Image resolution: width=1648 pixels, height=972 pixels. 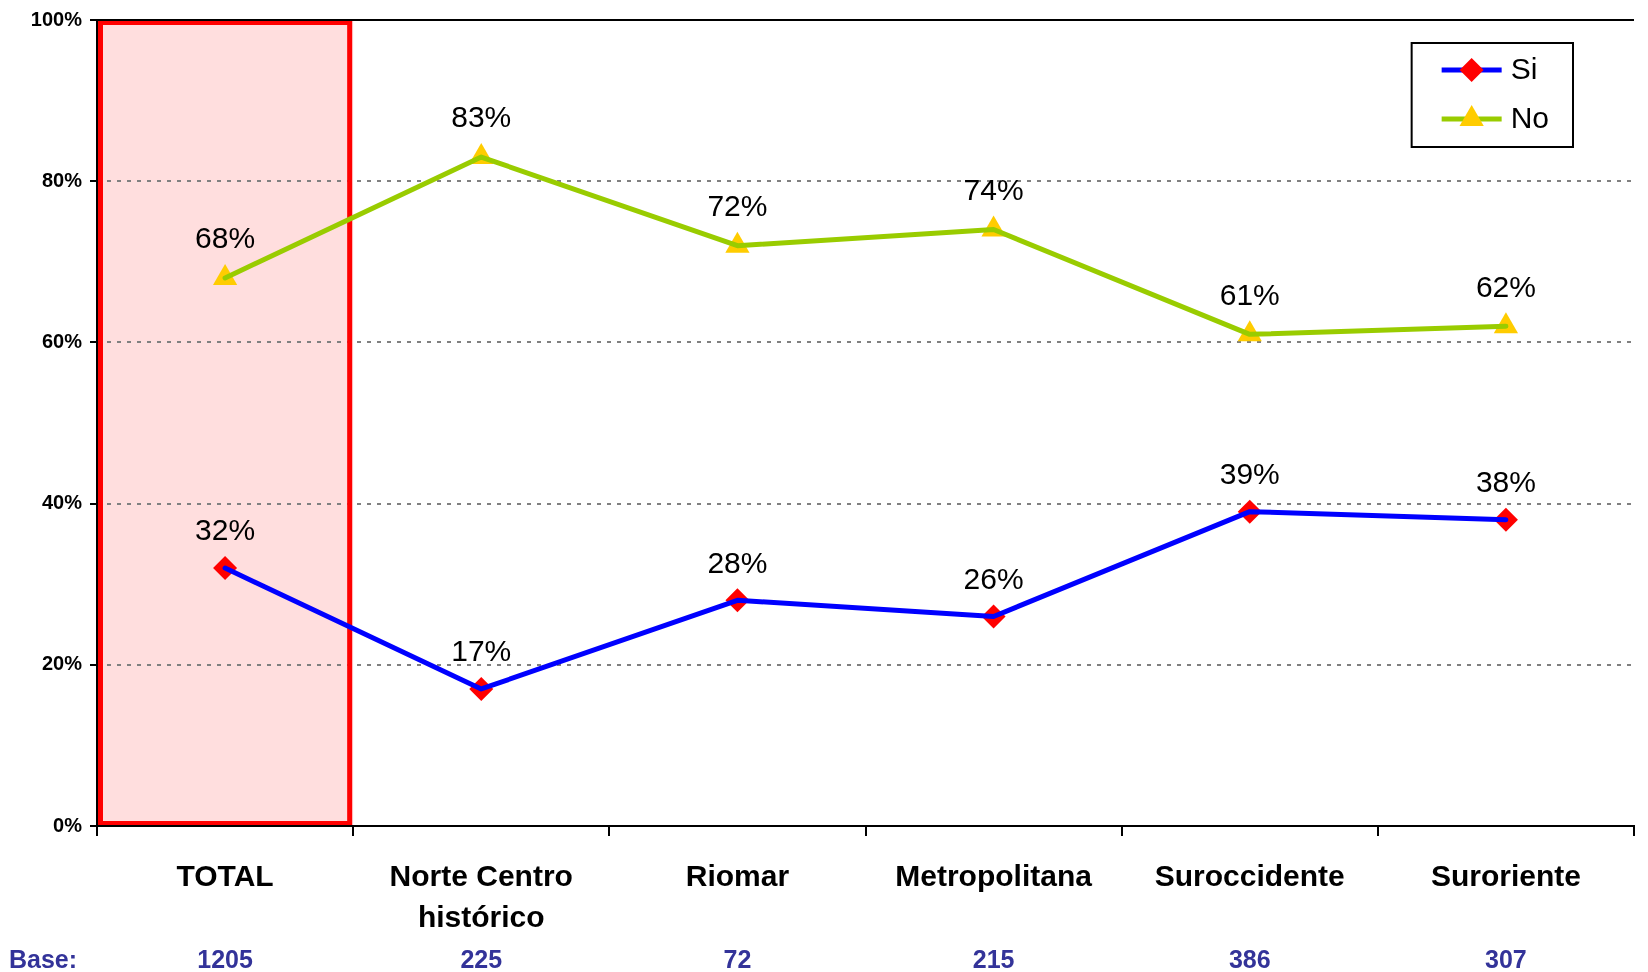 What do you see at coordinates (62, 502) in the screenshot?
I see `y-tick-label: 40%` at bounding box center [62, 502].